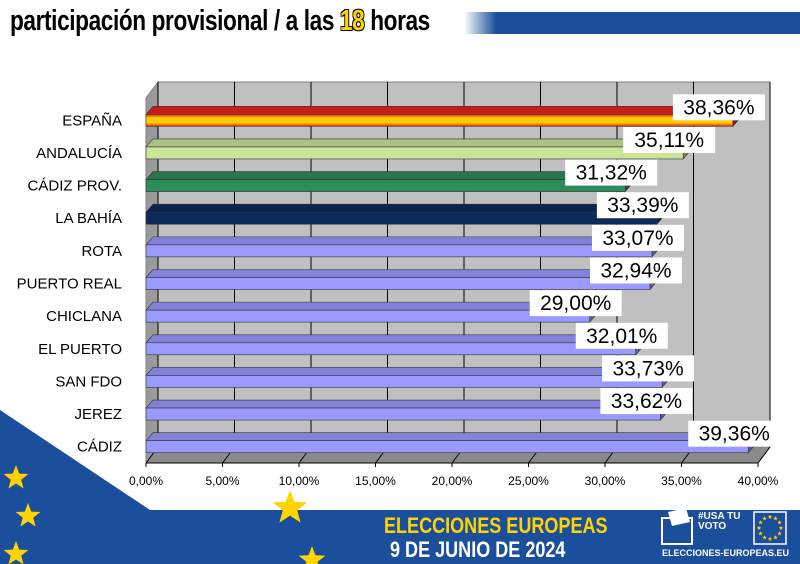  Describe the element at coordinates (299, 481) in the screenshot. I see `x-tick-label-2: 10,00%` at that location.